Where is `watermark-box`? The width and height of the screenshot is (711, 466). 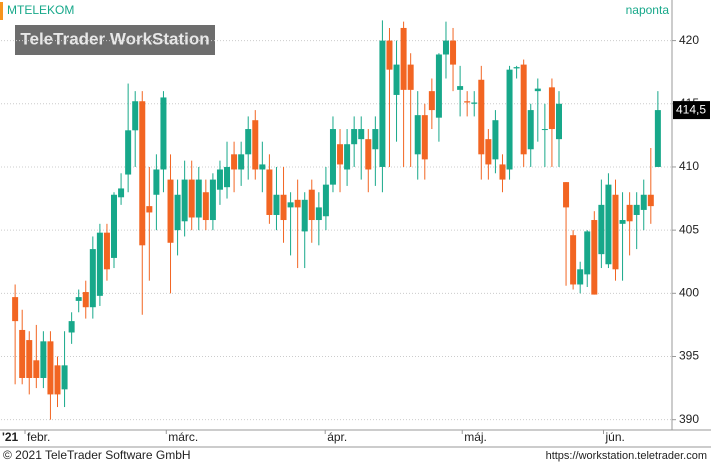
watermark-box is located at coordinates (115, 40).